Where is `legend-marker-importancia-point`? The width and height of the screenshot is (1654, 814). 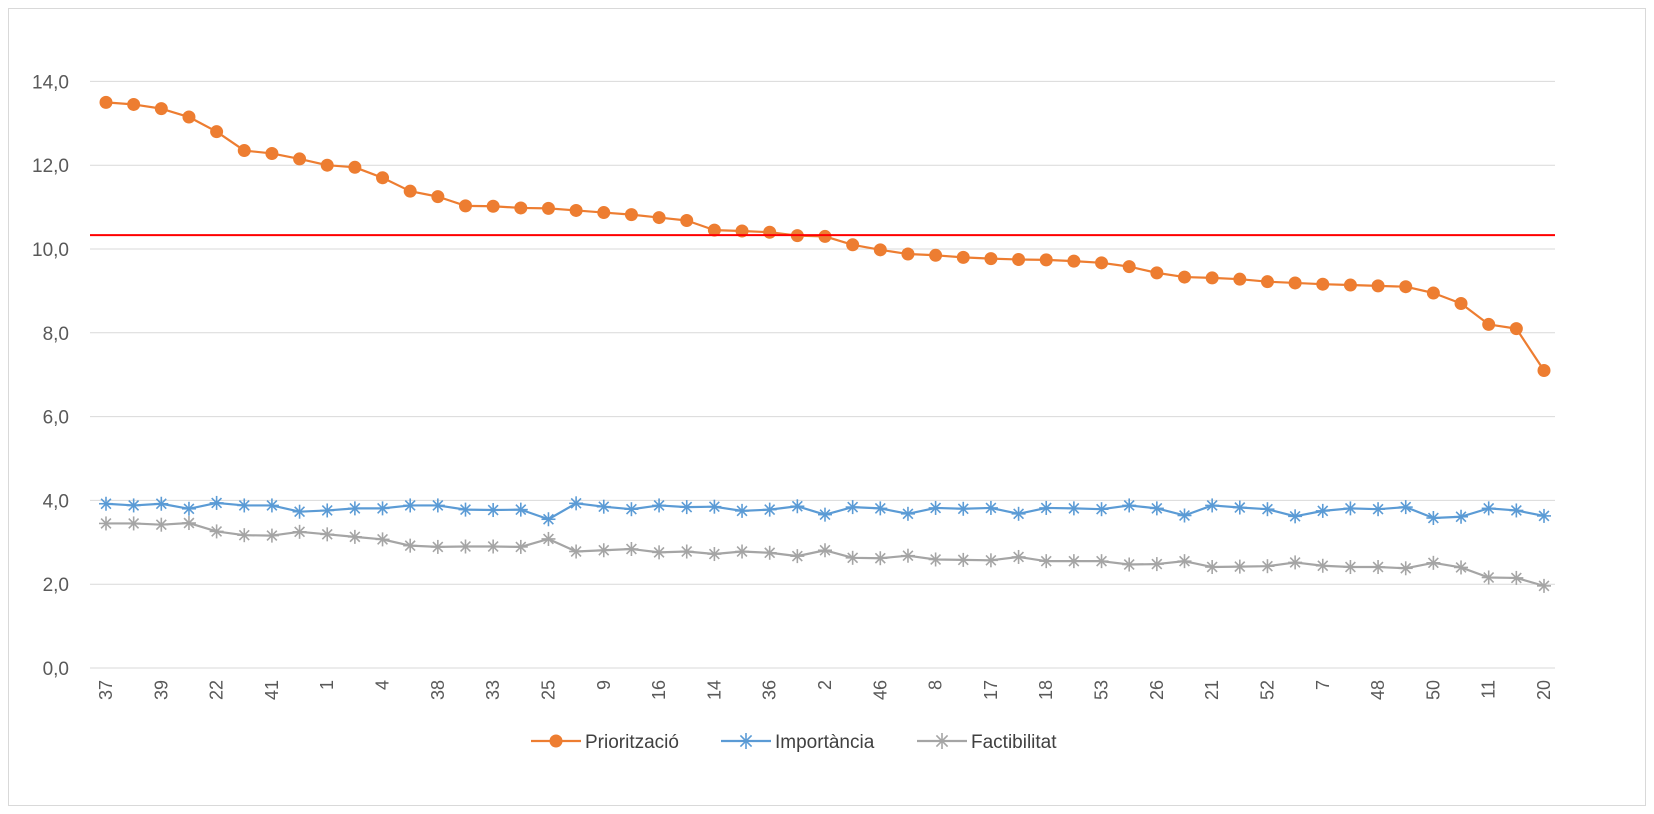
legend-marker-importancia-point is located at coordinates (746, 741).